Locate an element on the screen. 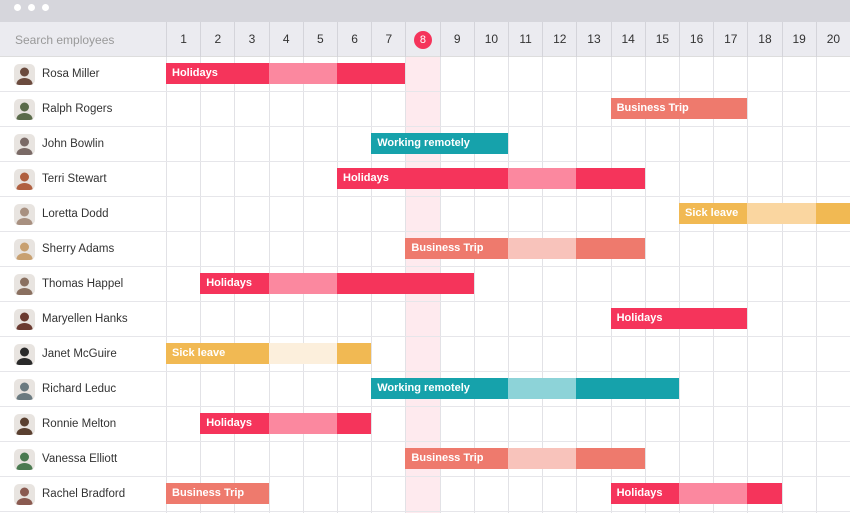  employee-row: Rosa Miller is located at coordinates (83, 74).